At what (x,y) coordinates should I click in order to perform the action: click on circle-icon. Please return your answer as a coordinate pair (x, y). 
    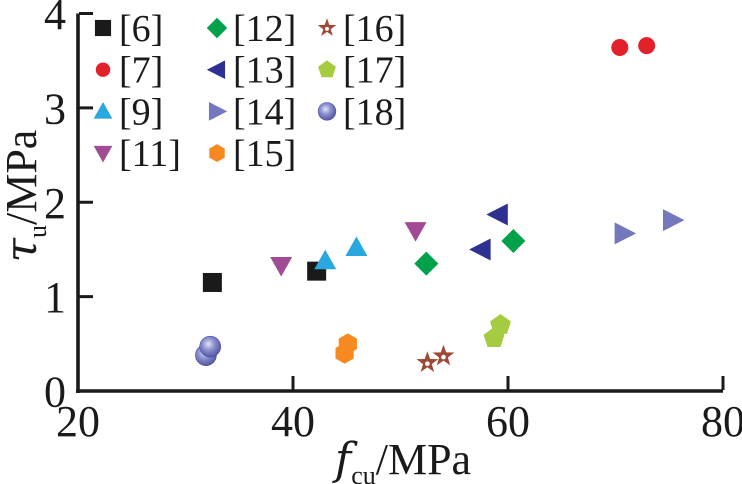
    Looking at the image, I should click on (103, 69).